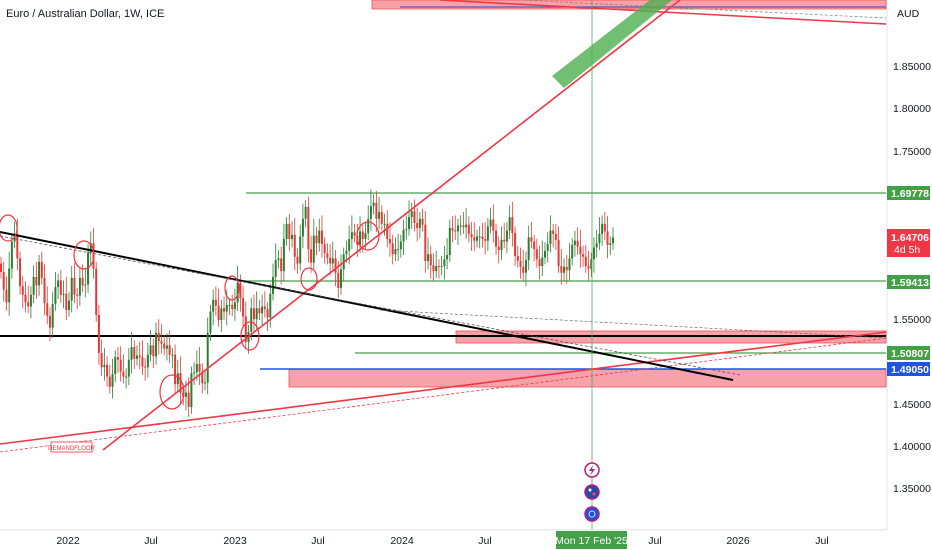 The height and width of the screenshot is (550, 932). Describe the element at coordinates (908, 282) in the screenshot. I see `price-badge-1-59413: 1.59413` at that location.